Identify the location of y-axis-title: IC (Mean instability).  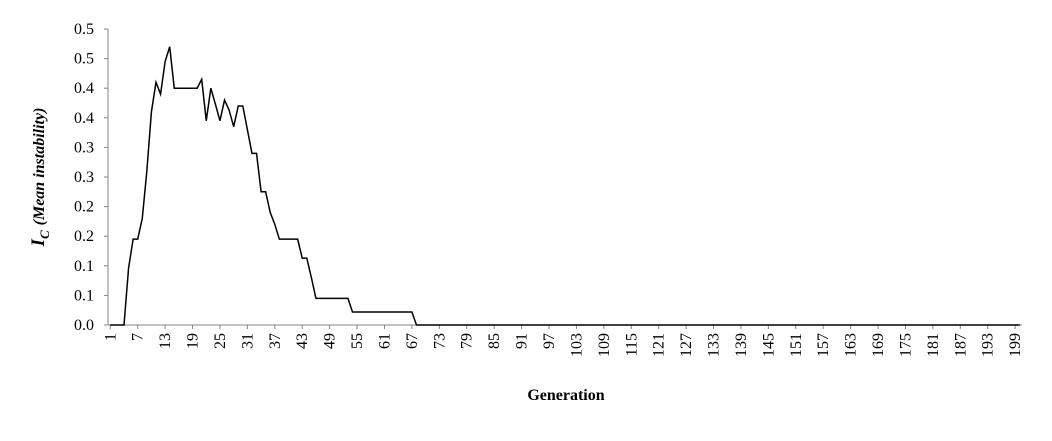
(40, 178).